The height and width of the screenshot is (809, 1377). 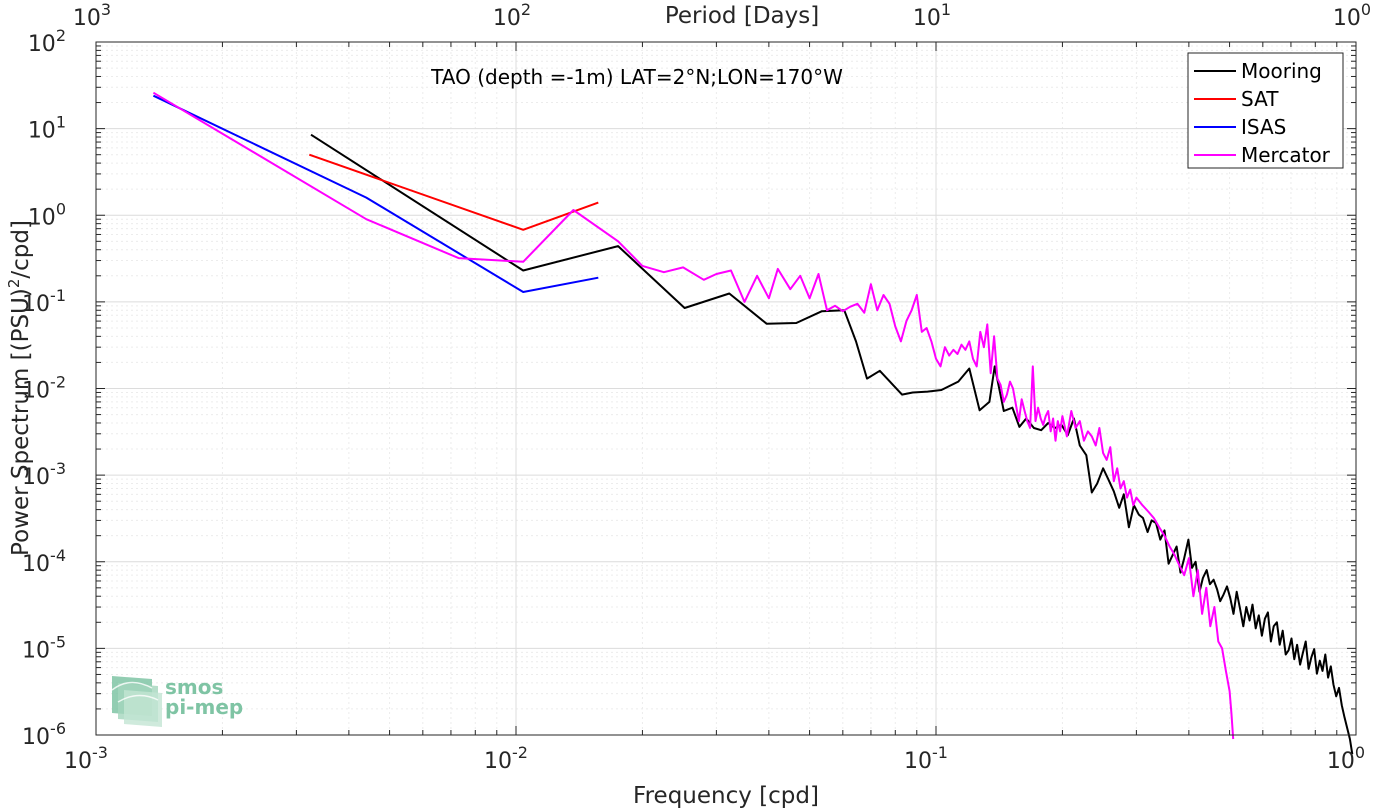 What do you see at coordinates (1281, 71) in the screenshot?
I see `legend-label-mooring: Mooring` at bounding box center [1281, 71].